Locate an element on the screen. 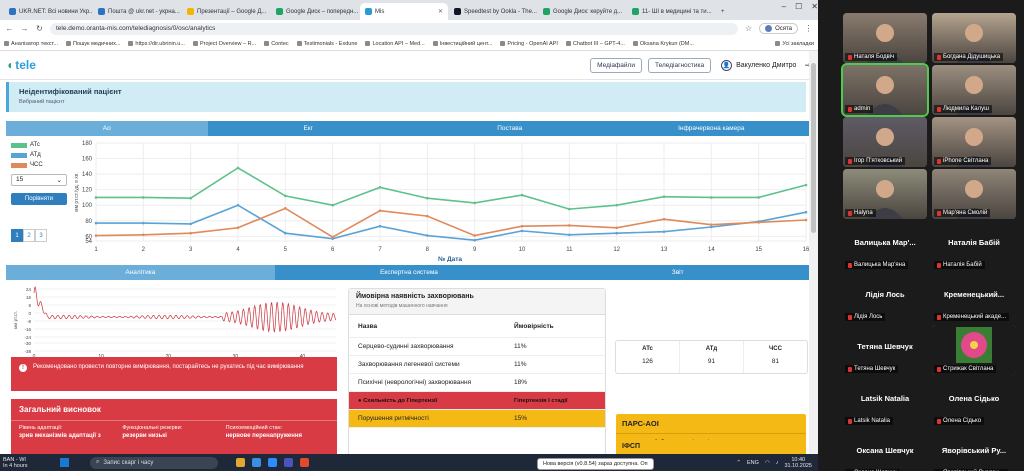  office-icon is located at coordinates (304, 462).